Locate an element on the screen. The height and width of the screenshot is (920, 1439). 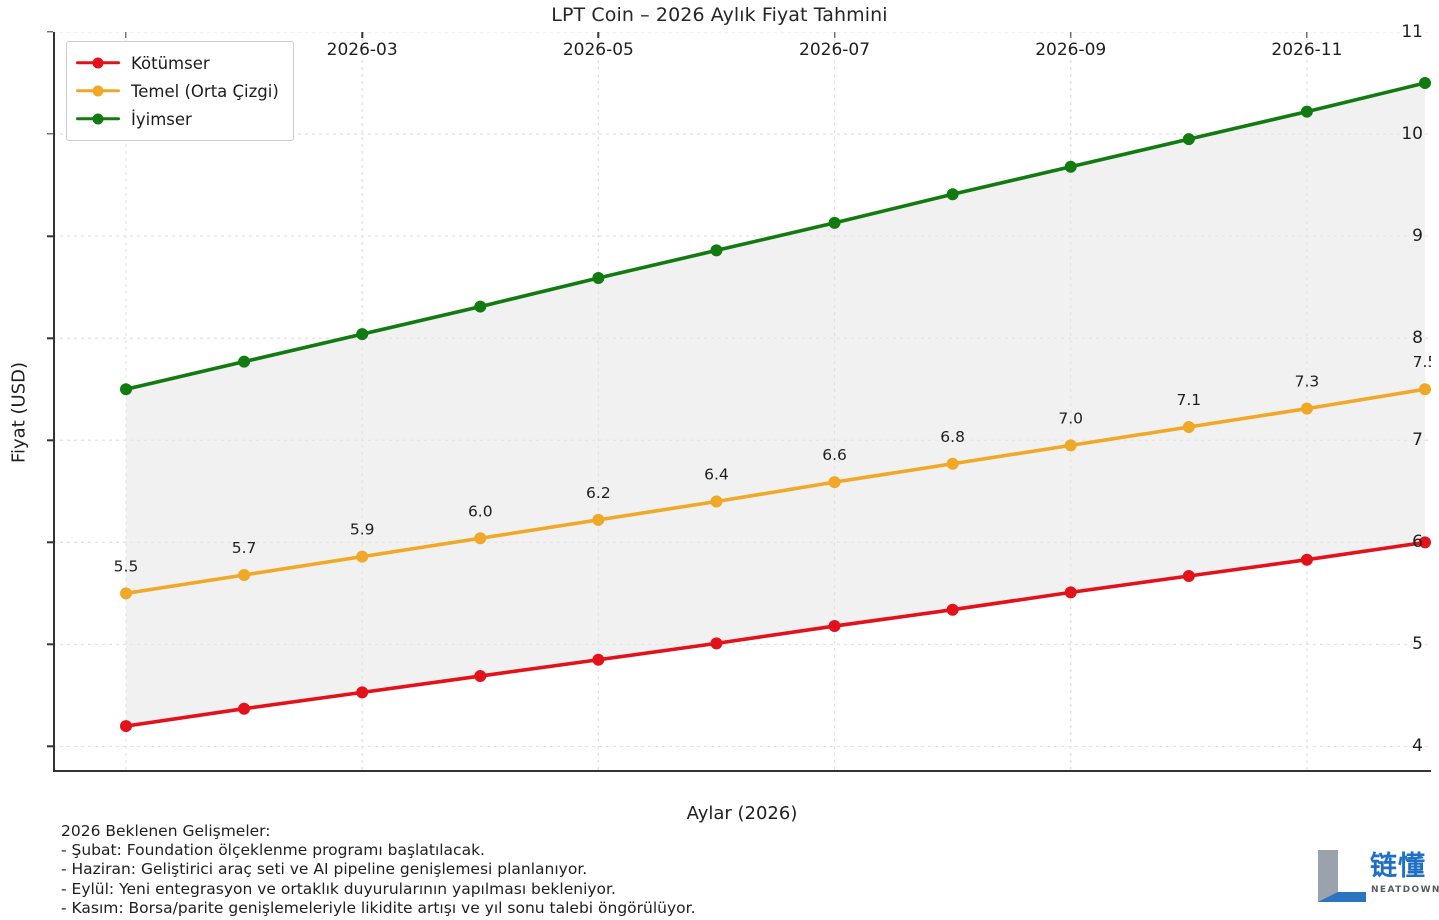
data-point-label: 7.0 is located at coordinates (1070, 418).